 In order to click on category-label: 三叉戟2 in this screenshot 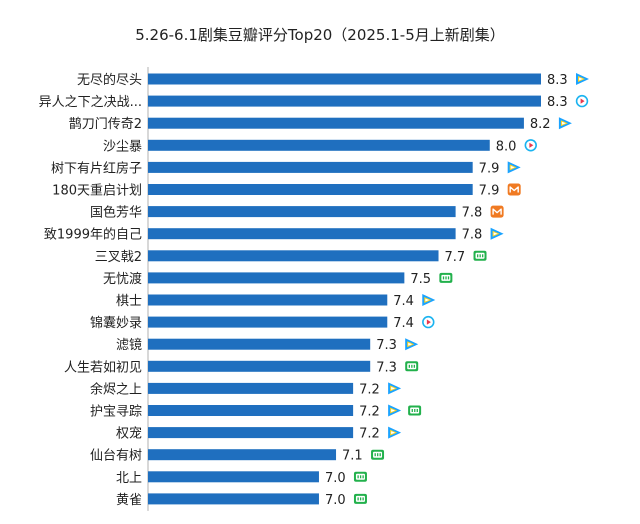, I will do `click(118, 257)`.